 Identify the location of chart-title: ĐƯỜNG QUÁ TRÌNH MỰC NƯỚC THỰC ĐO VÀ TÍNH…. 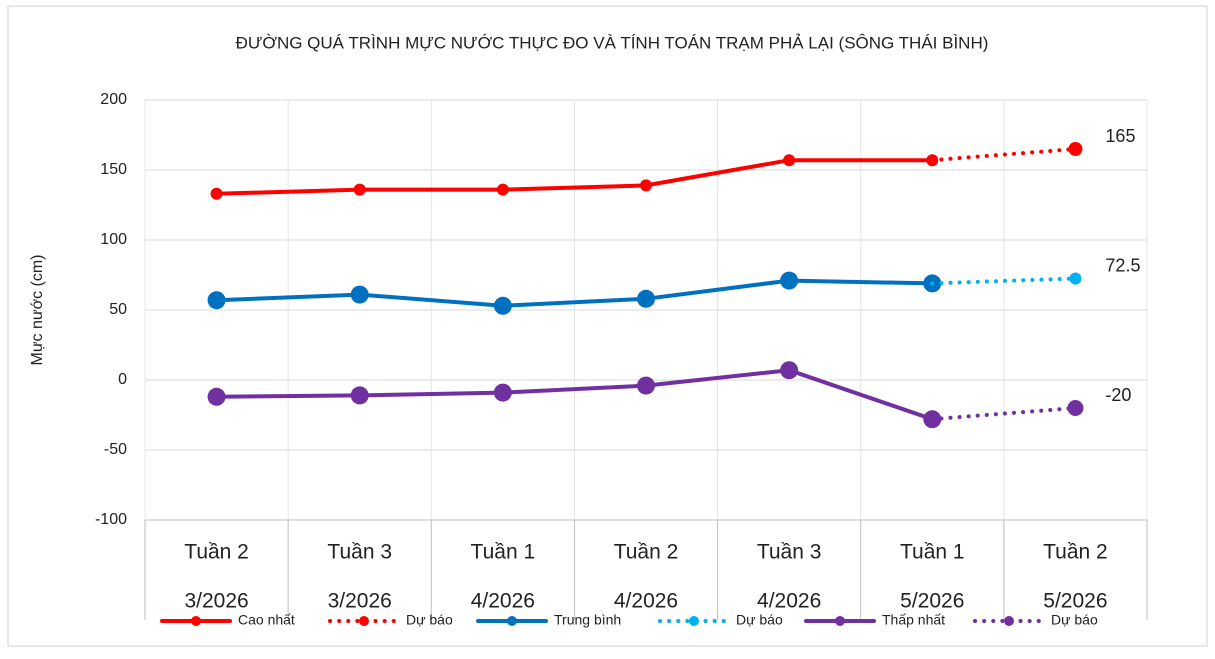
(612, 42).